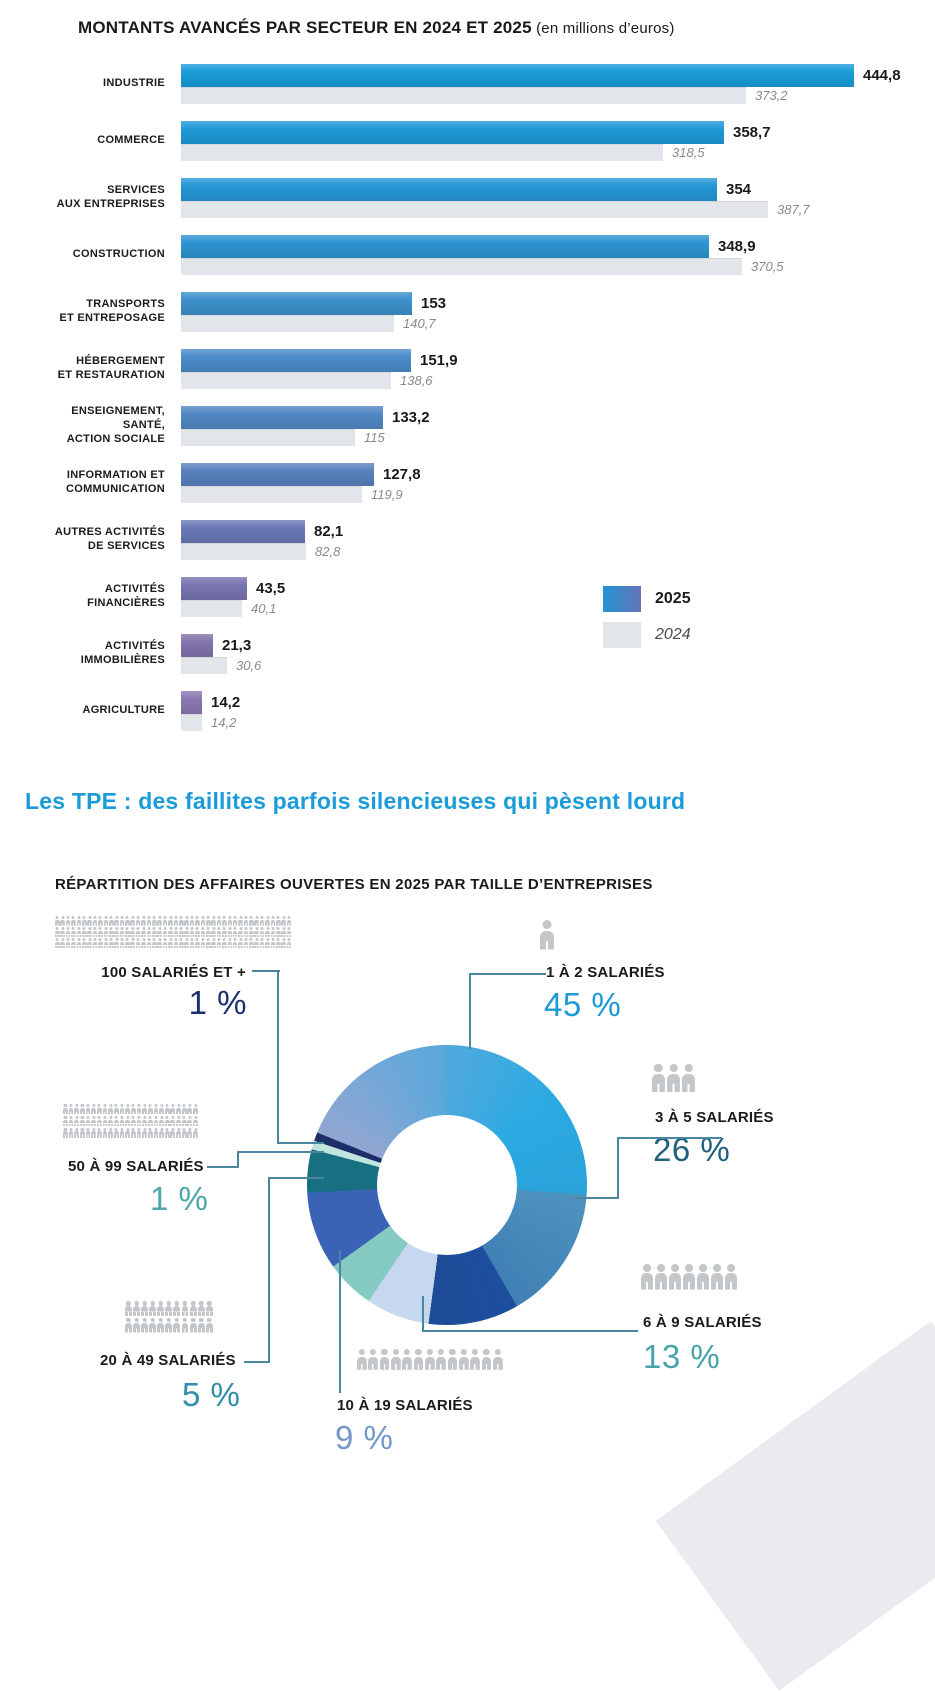 This screenshot has width=935, height=1691. I want to click on callout-label-s10-19: 10 À 19 SALARIÉS, so click(405, 1405).